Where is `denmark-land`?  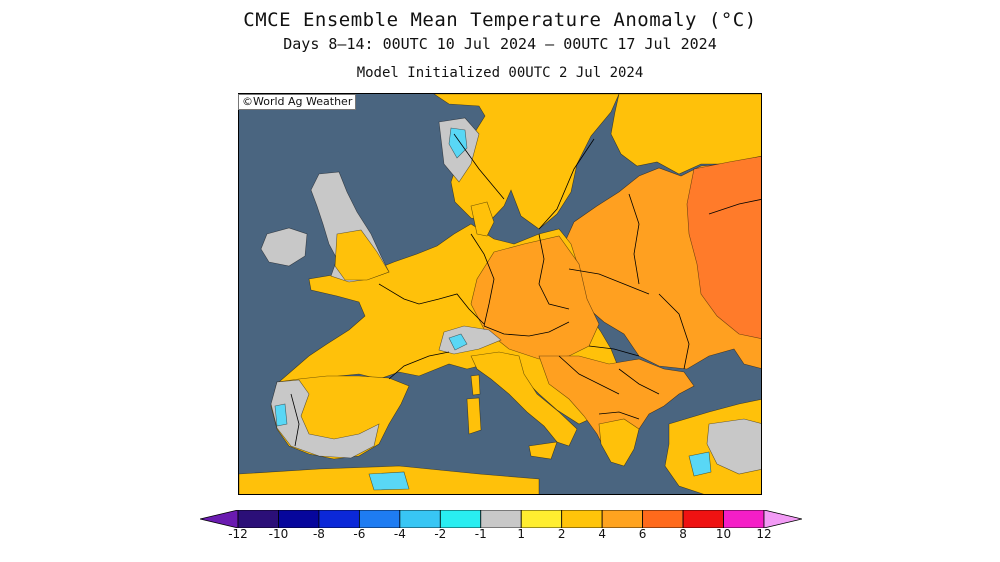 denmark-land is located at coordinates (482, 219).